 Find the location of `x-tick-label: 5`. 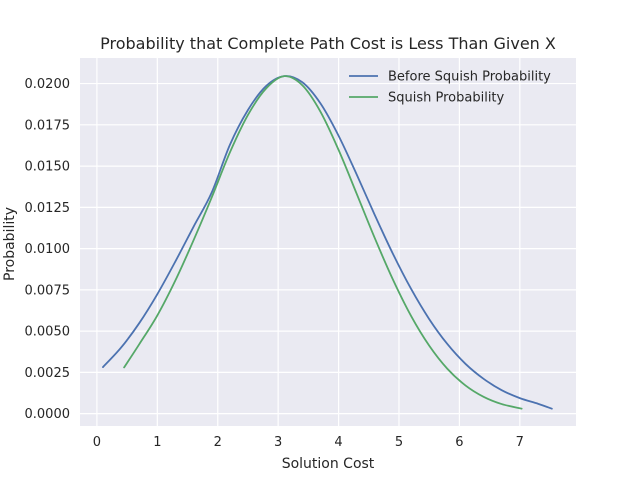

x-tick-label: 5 is located at coordinates (399, 442).